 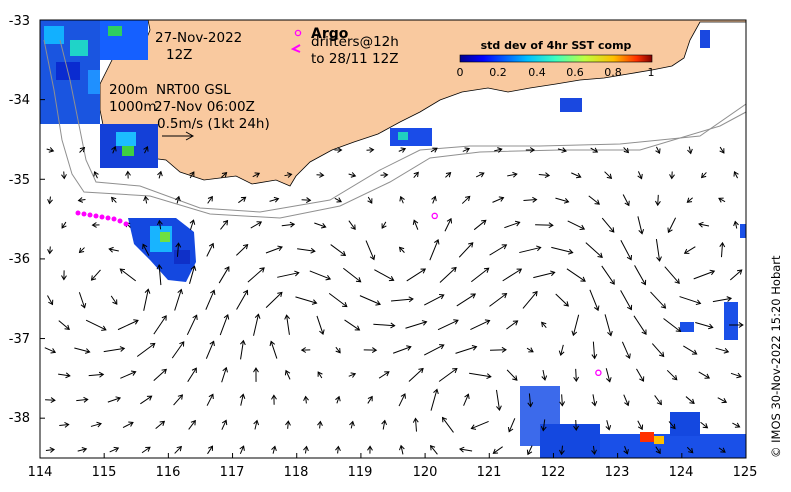 What do you see at coordinates (360, 472) in the screenshot?
I see `x-tick-label: 119` at bounding box center [360, 472].